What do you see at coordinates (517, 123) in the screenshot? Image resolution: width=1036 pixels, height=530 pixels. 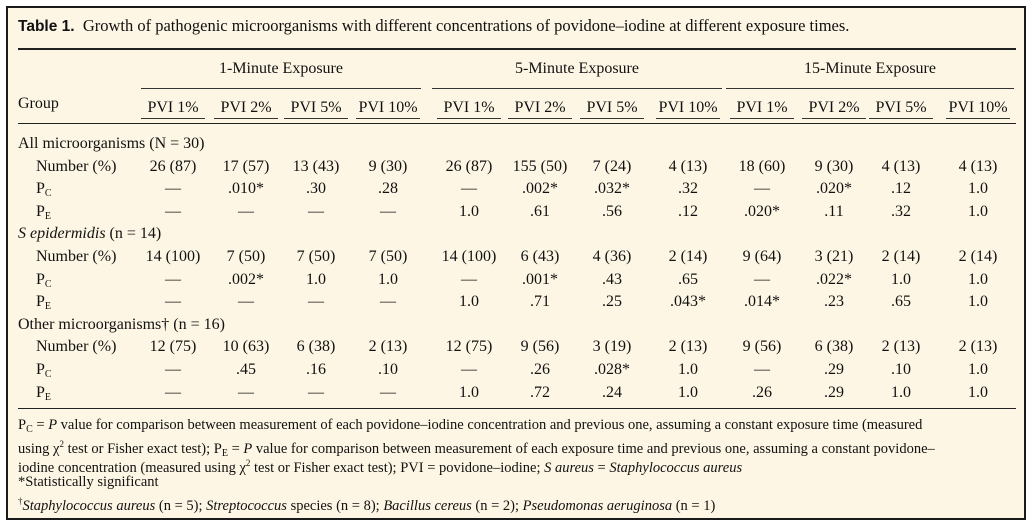 I see `header-rule` at bounding box center [517, 123].